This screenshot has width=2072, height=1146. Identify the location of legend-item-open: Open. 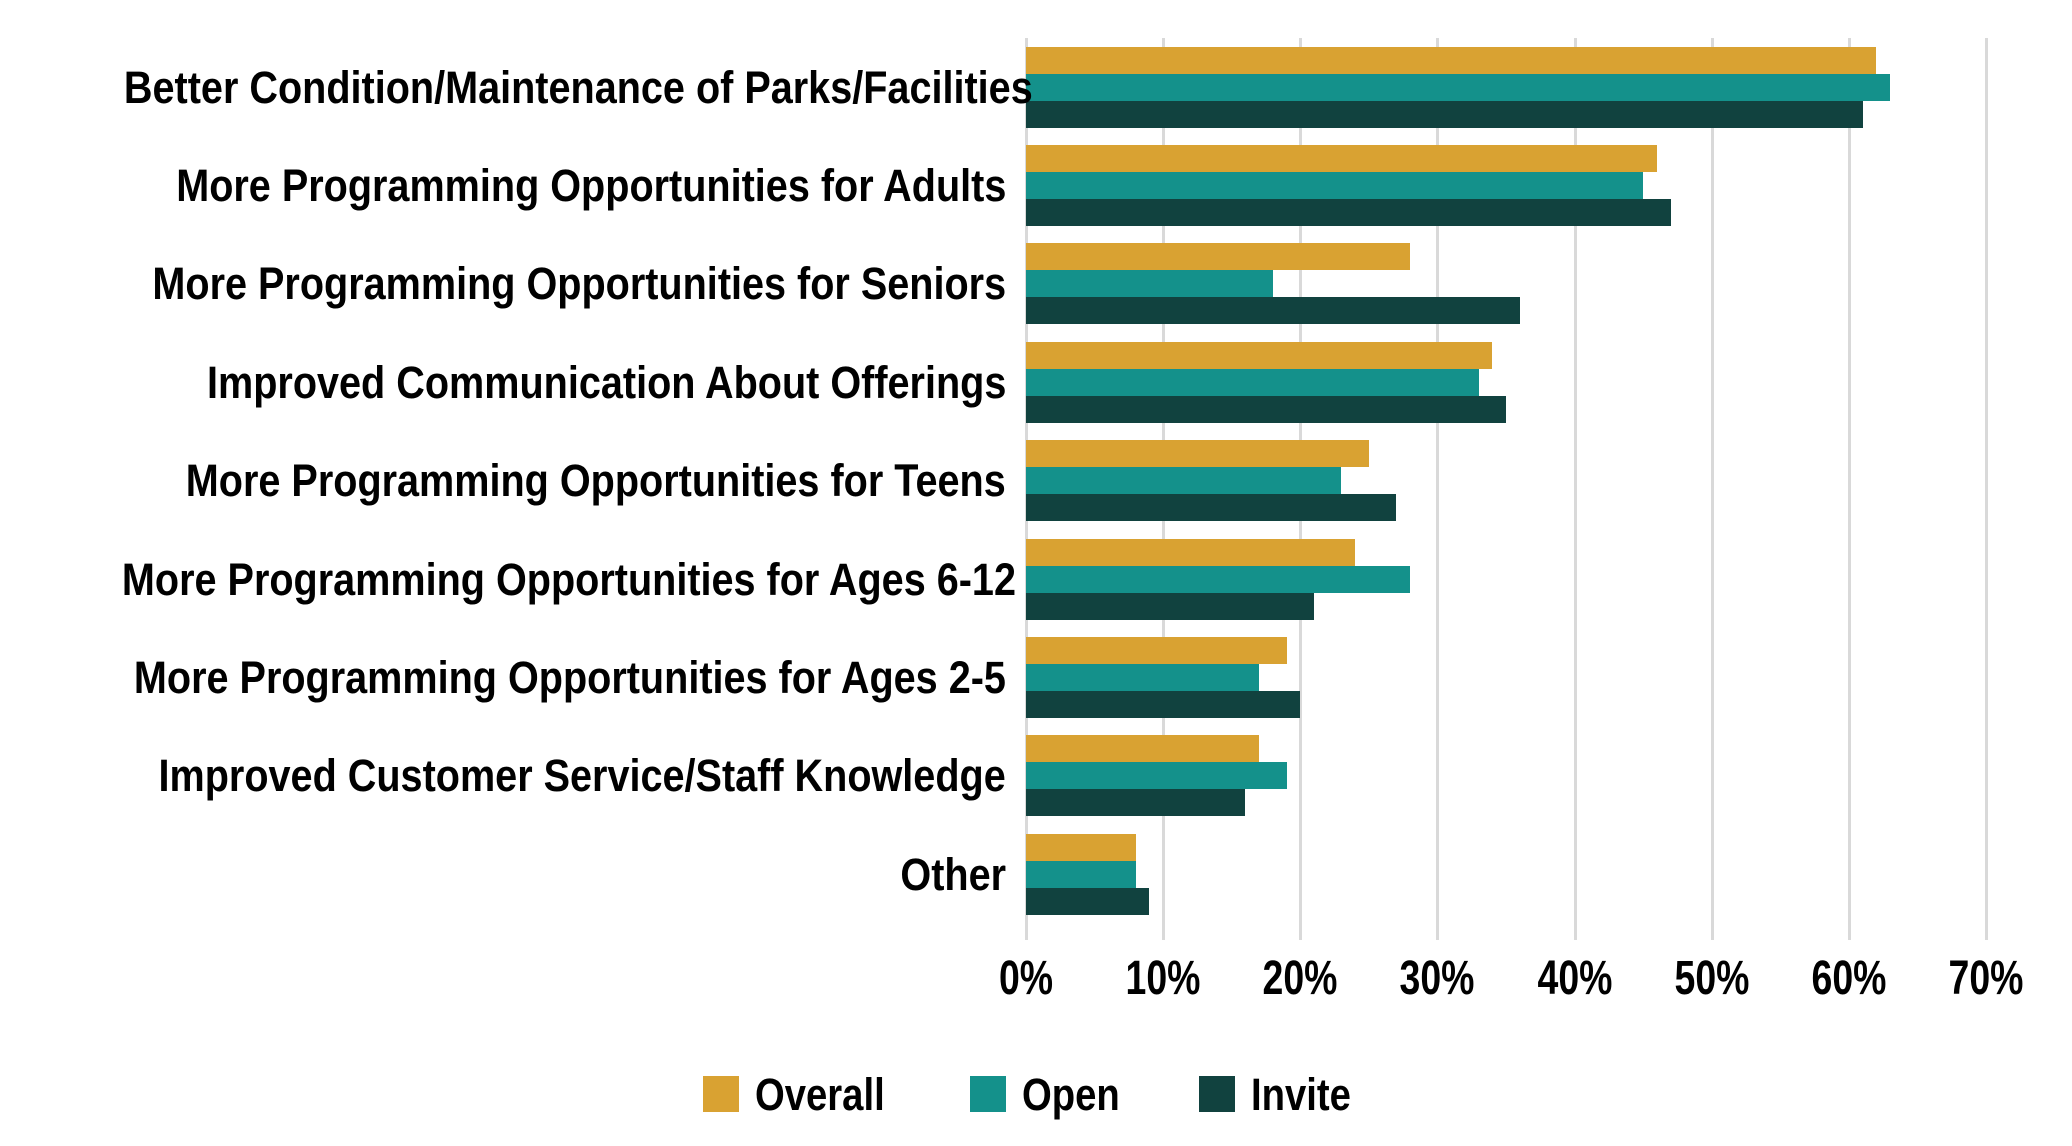
(1053, 1094).